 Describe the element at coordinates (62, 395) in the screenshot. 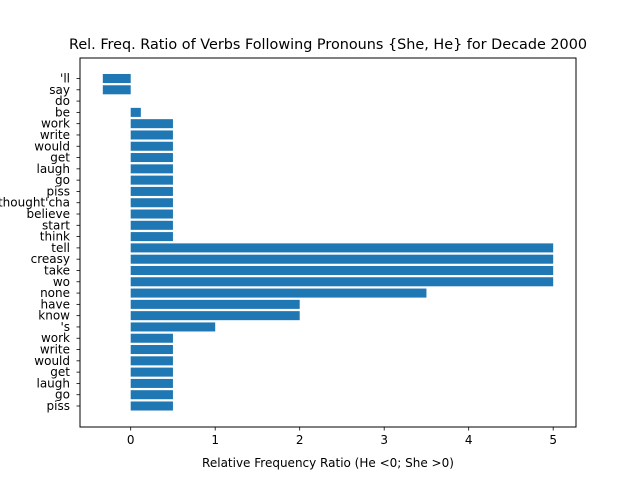

I see `y-tick-label-28: go` at that location.